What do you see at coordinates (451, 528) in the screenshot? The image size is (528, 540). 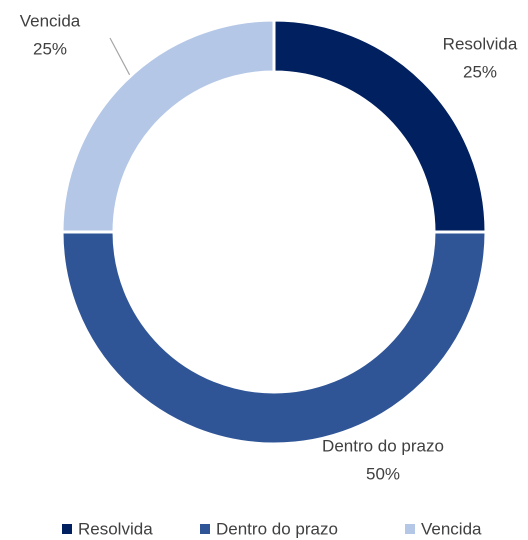 I see `legend-label: Vencida` at bounding box center [451, 528].